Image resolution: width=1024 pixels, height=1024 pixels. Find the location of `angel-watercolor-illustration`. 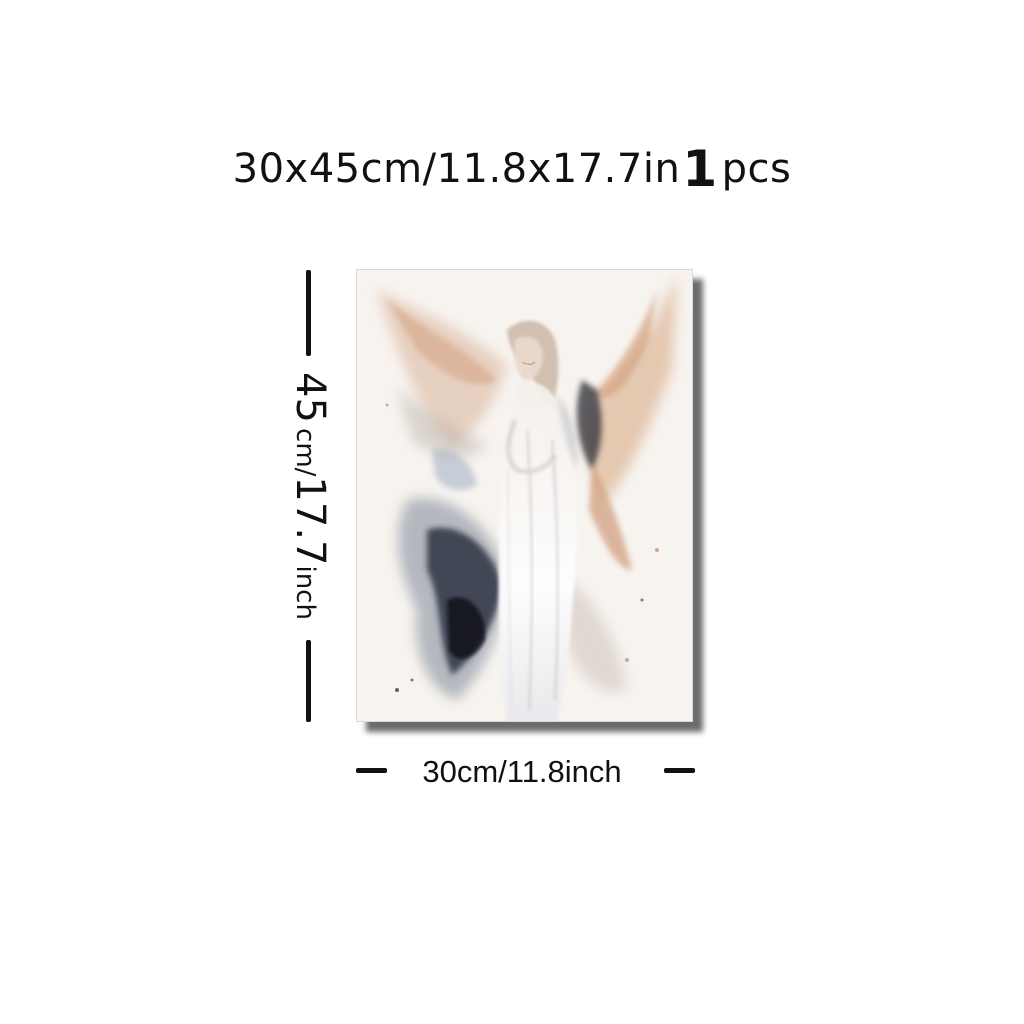

angel-watercolor-illustration is located at coordinates (524, 495).